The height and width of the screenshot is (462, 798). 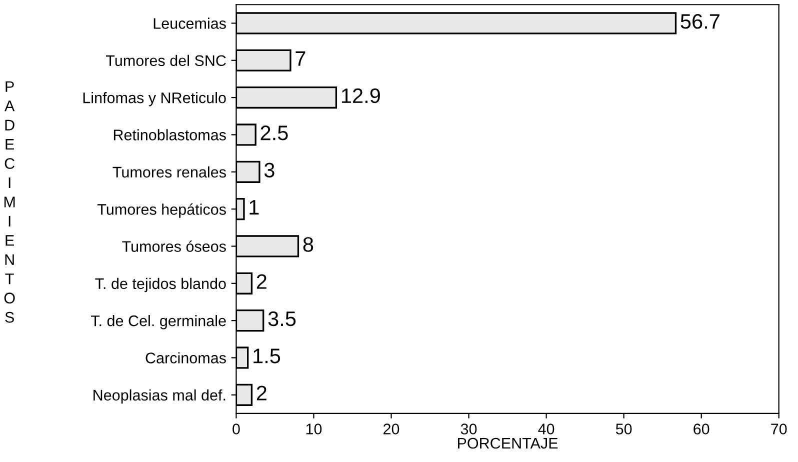 What do you see at coordinates (169, 172) in the screenshot?
I see `y-tick-label: Tumores renales` at bounding box center [169, 172].